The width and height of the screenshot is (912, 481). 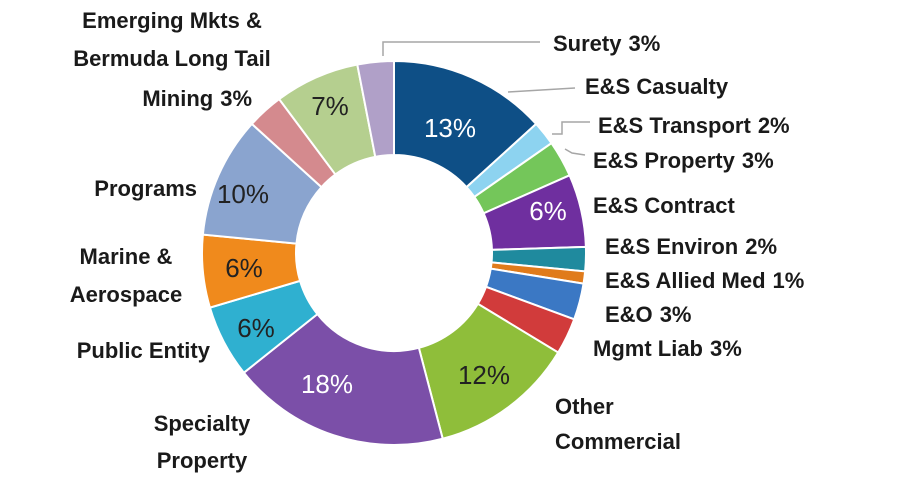 I want to click on category-label: Surety 3%, so click(x=606, y=43).